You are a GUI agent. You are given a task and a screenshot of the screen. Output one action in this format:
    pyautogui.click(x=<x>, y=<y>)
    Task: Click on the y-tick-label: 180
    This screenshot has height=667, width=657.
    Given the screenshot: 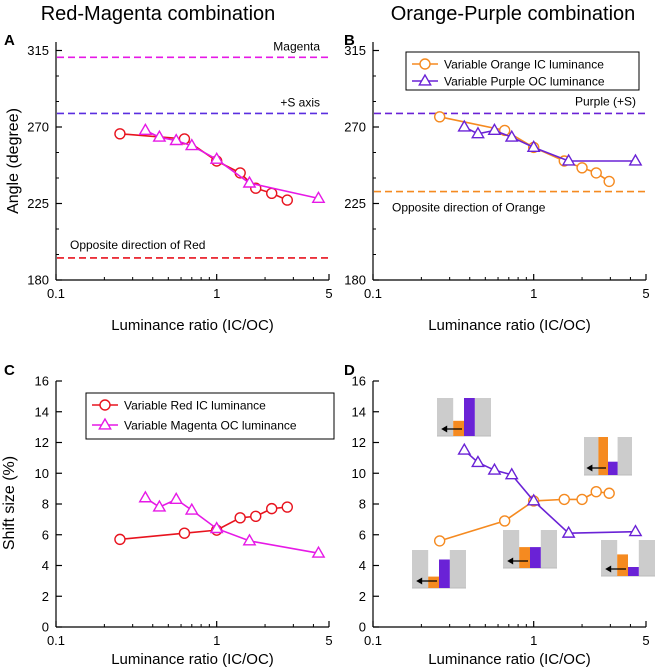 What is the action you would take?
    pyautogui.click(x=355, y=280)
    